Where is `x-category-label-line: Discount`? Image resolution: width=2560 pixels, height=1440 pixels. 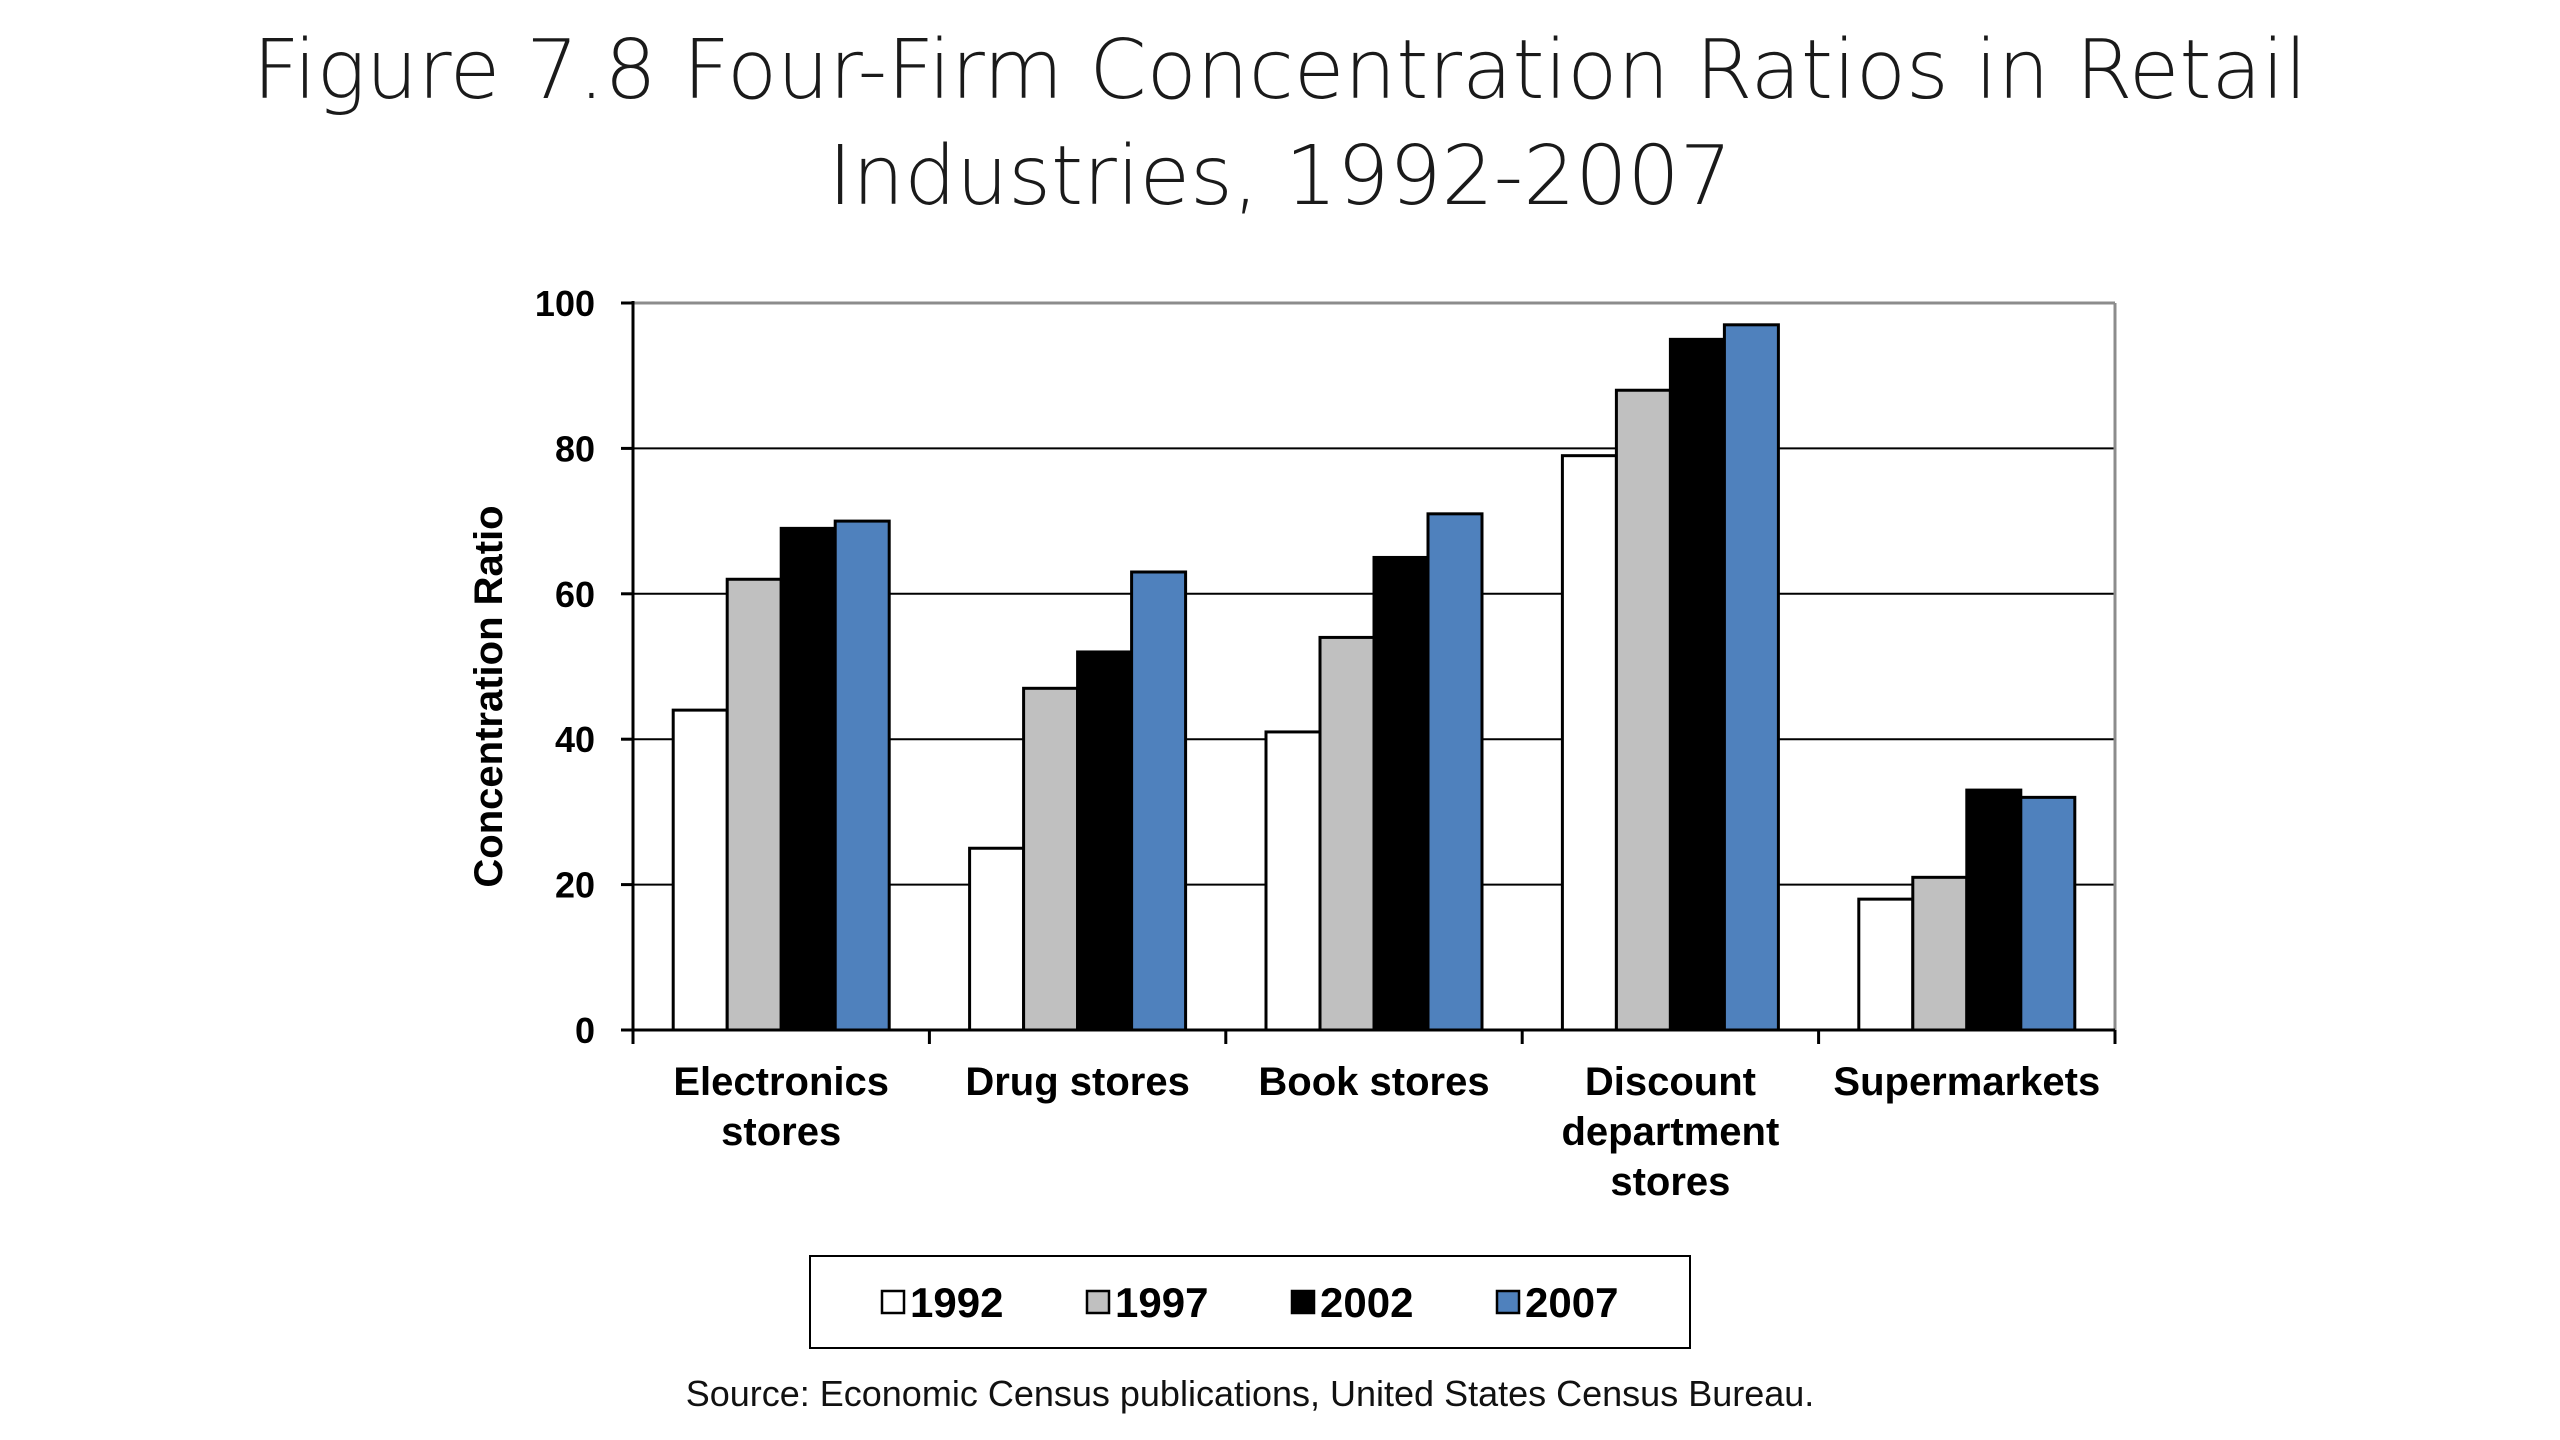
x-category-label-line: Discount is located at coordinates (1670, 1082).